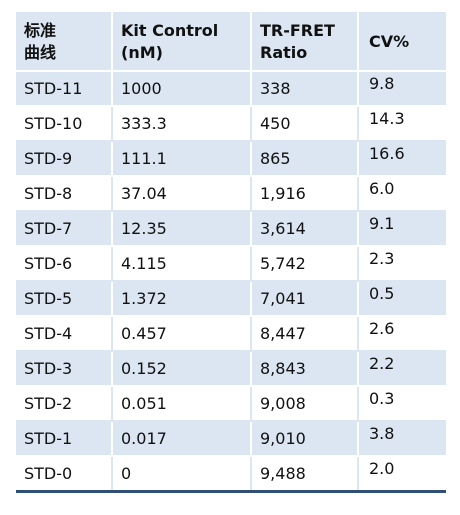  Describe the element at coordinates (182, 369) in the screenshot. I see `kit-control-cell: 0.152` at that location.